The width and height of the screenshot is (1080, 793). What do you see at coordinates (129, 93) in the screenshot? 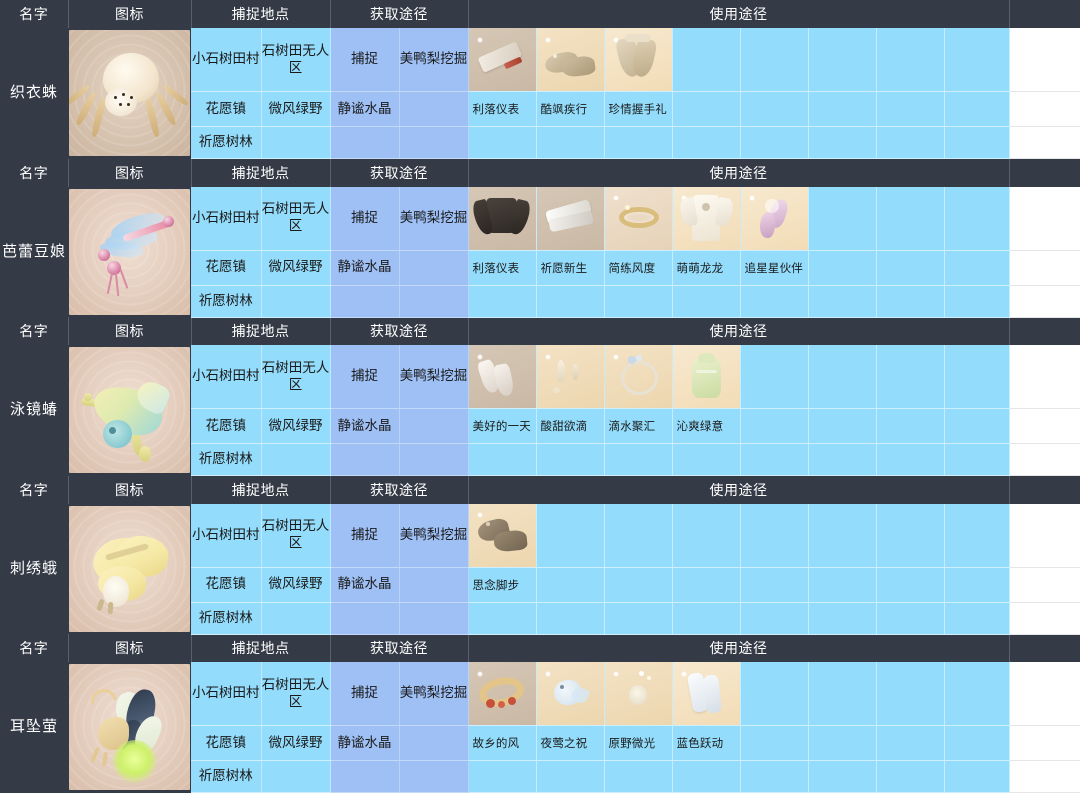
I see `spider-white-icon` at bounding box center [129, 93].